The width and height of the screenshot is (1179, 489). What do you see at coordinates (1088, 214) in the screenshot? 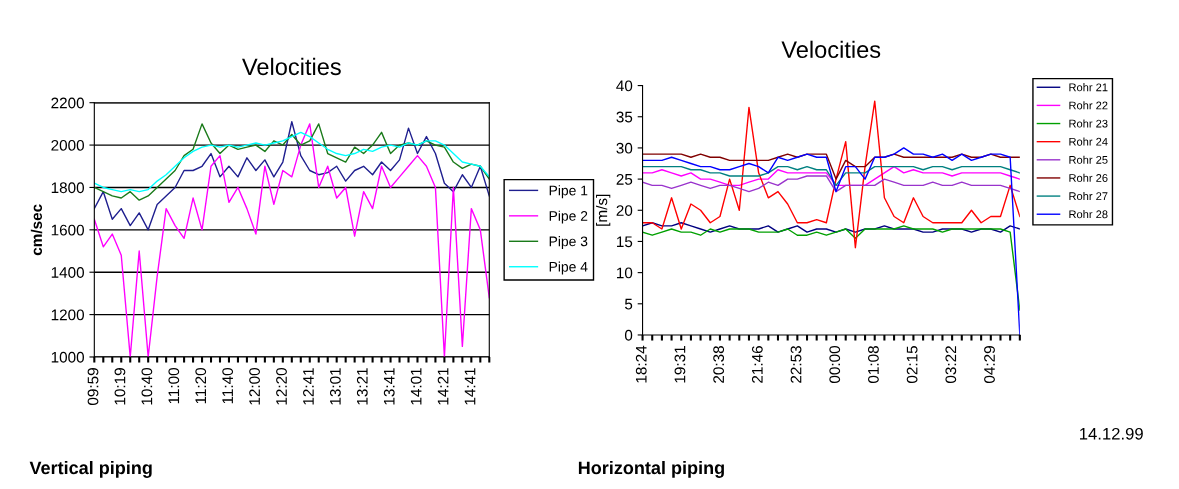
I see `legend-label: Rohr 28` at bounding box center [1088, 214].